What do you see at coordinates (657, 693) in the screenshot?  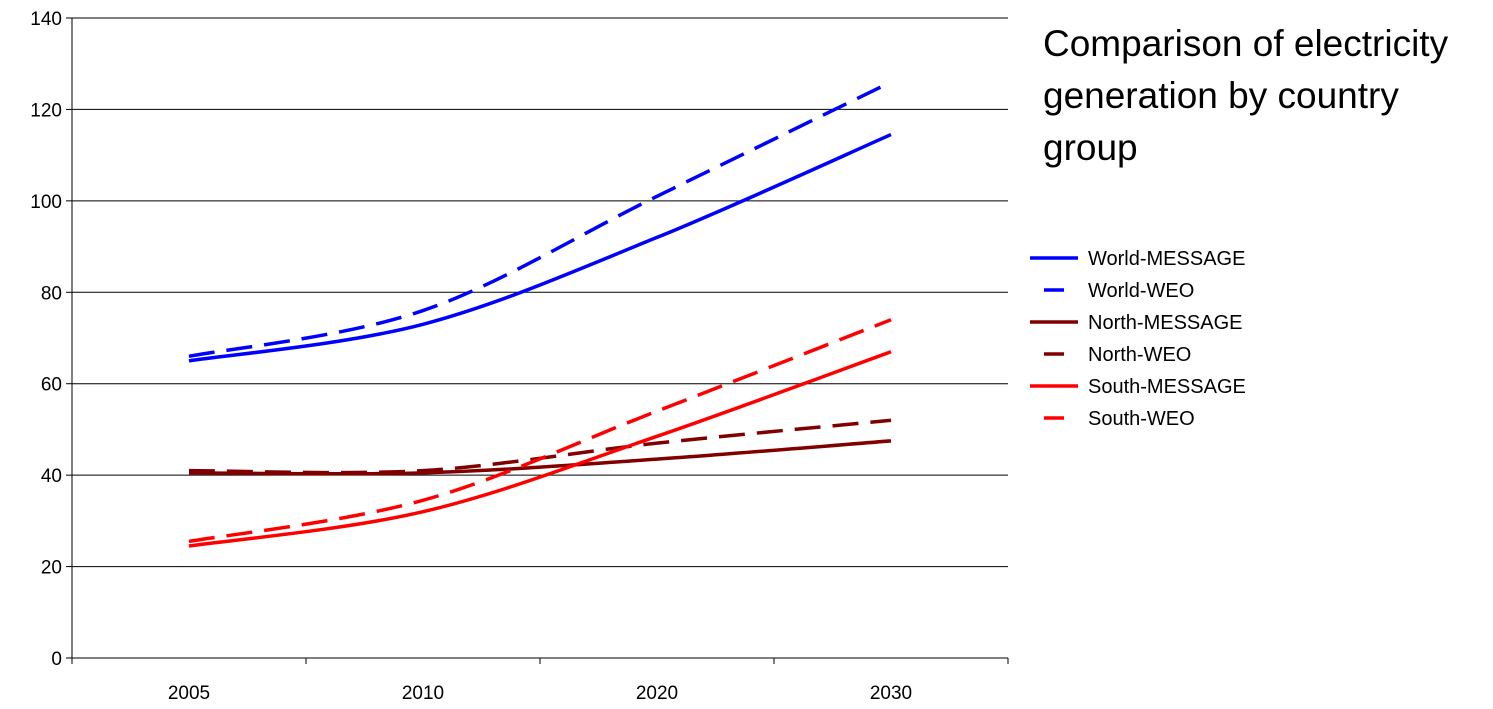 I see `x-tick-label: 2020` at bounding box center [657, 693].